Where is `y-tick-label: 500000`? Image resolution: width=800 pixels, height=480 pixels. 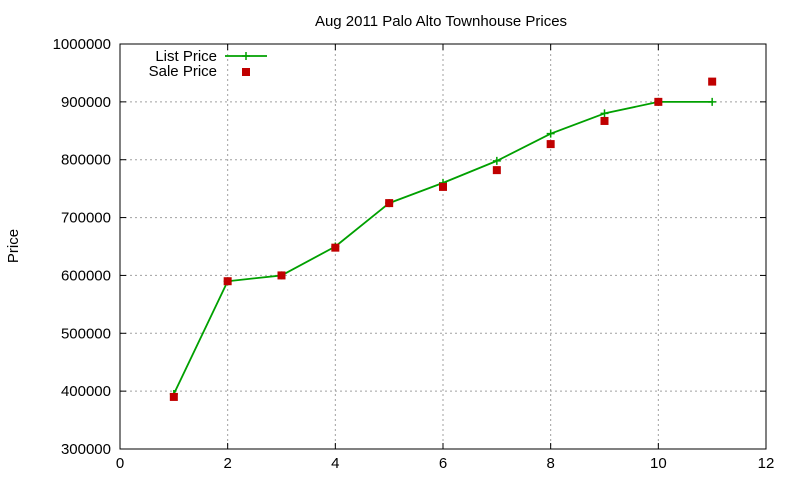
y-tick-label: 500000 is located at coordinates (86, 333).